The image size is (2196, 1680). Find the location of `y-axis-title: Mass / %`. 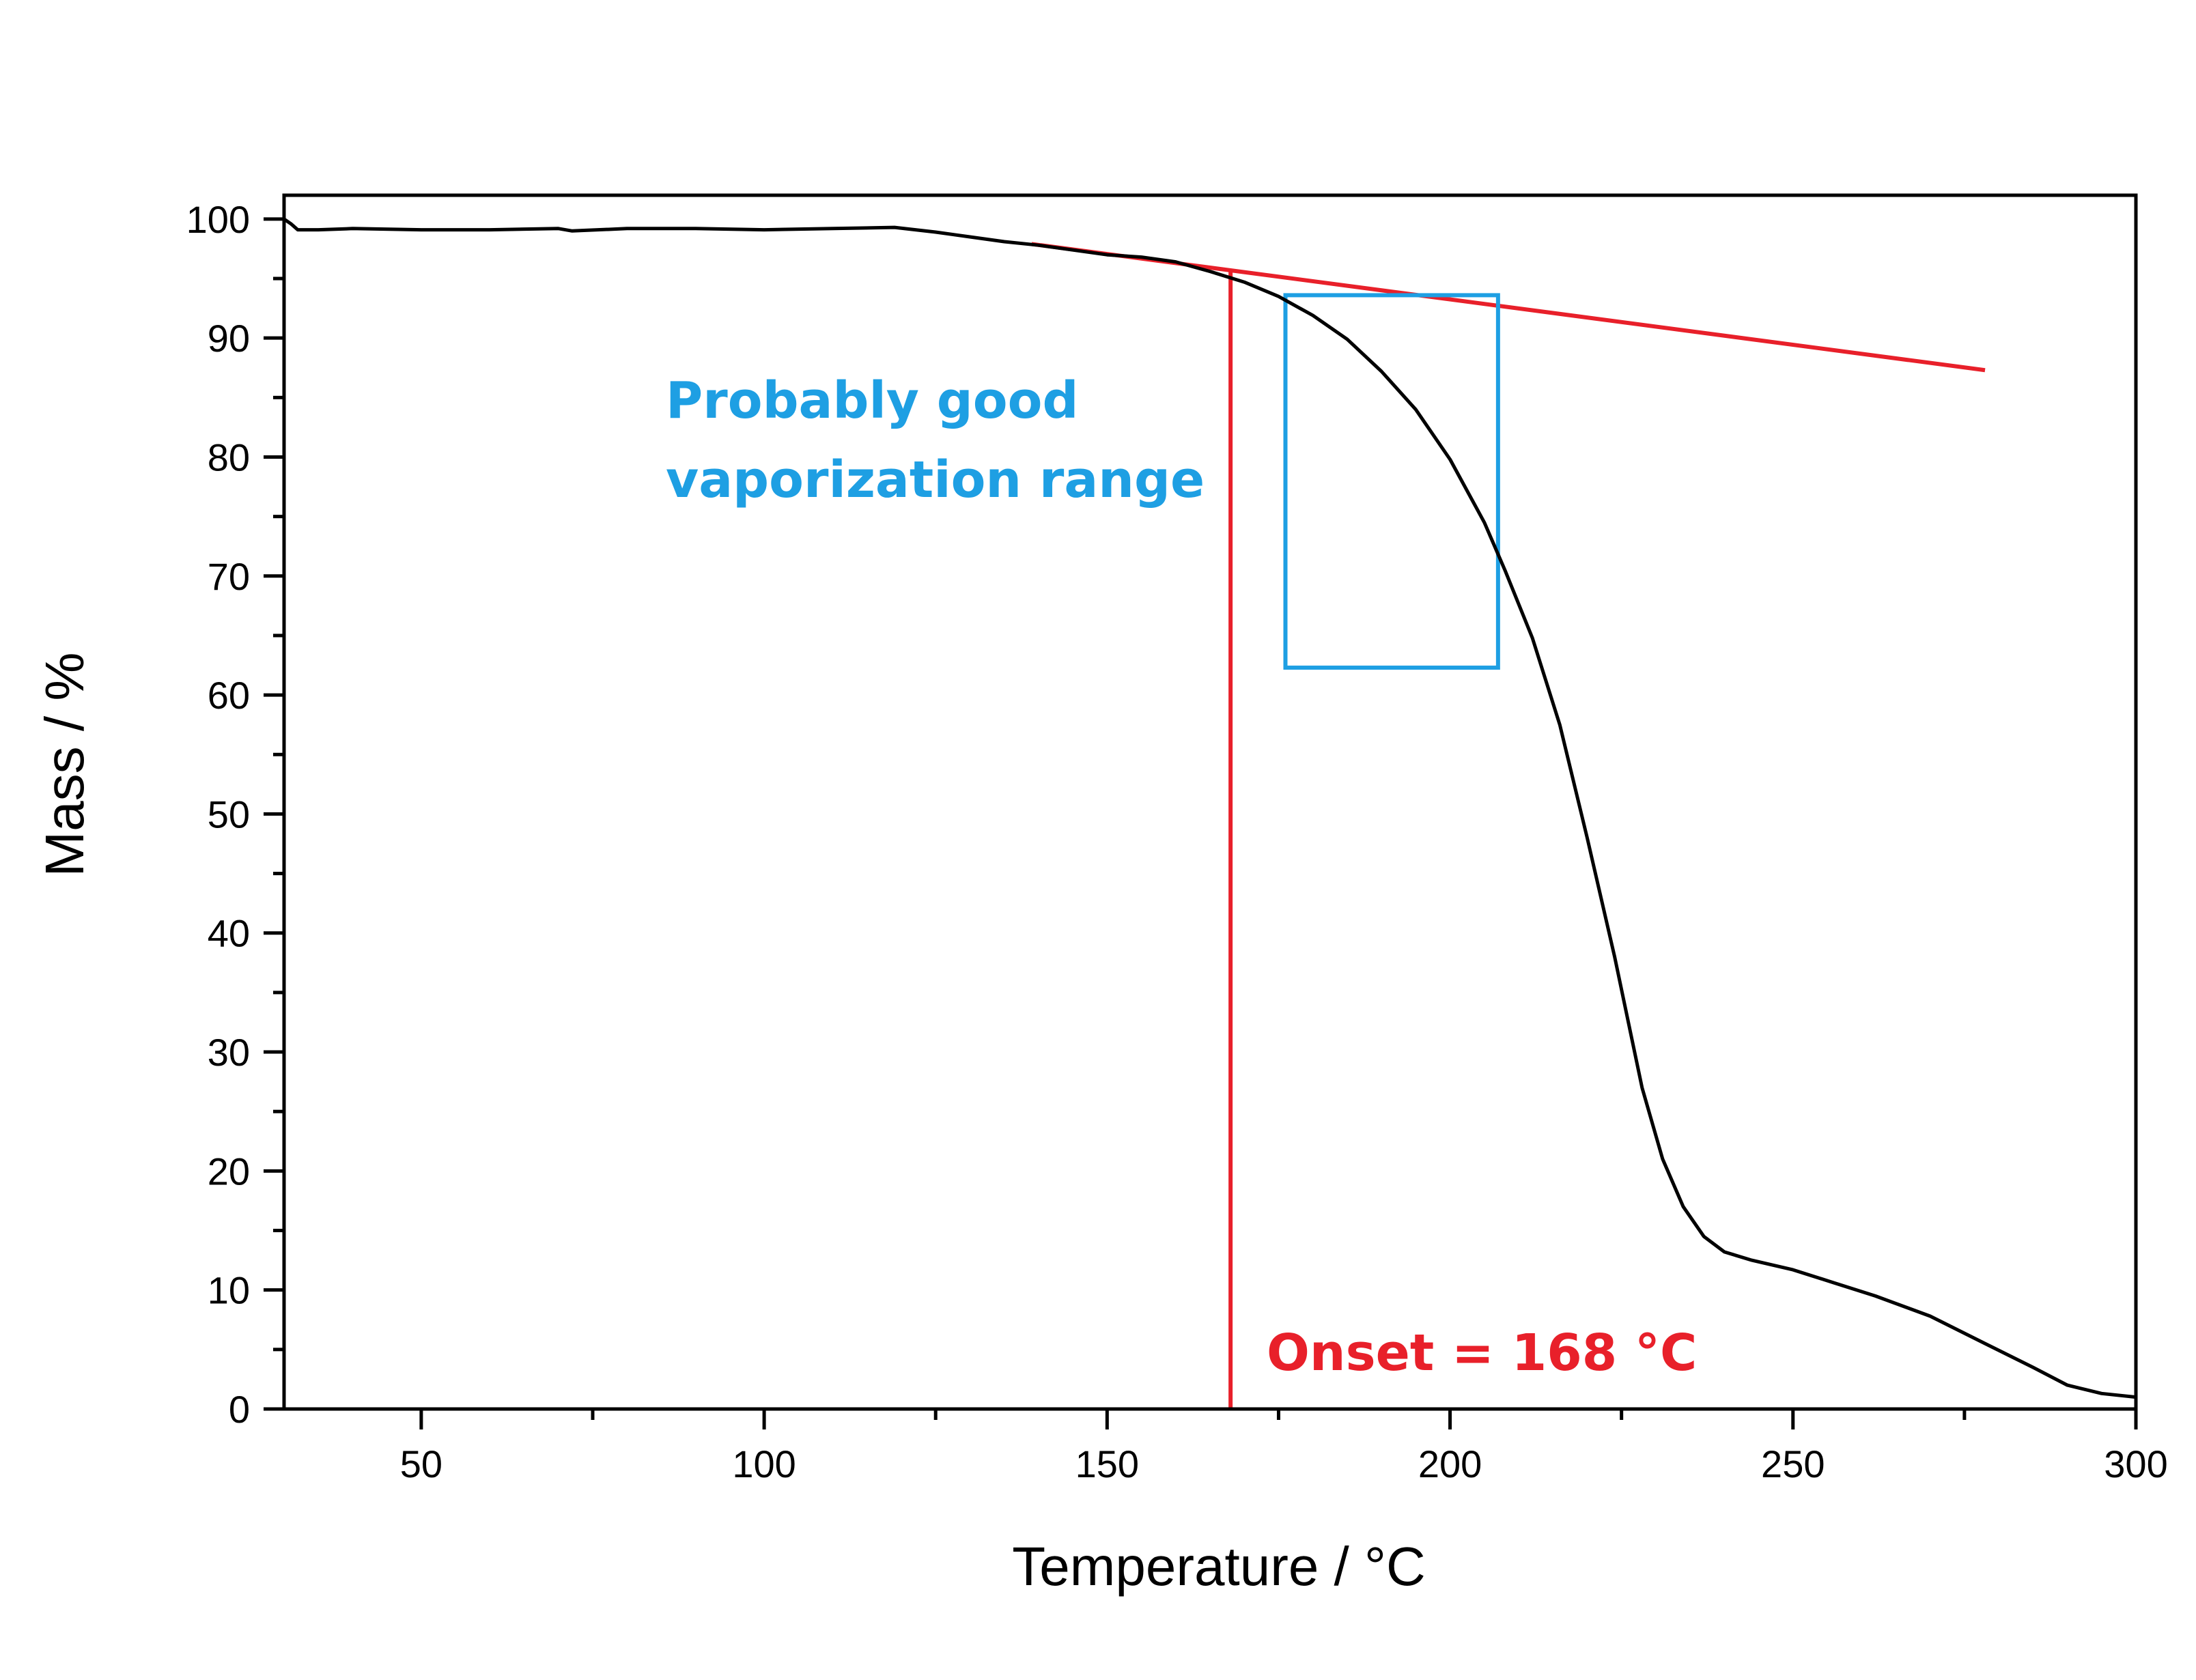

y-axis-title: Mass / % is located at coordinates (64, 765).